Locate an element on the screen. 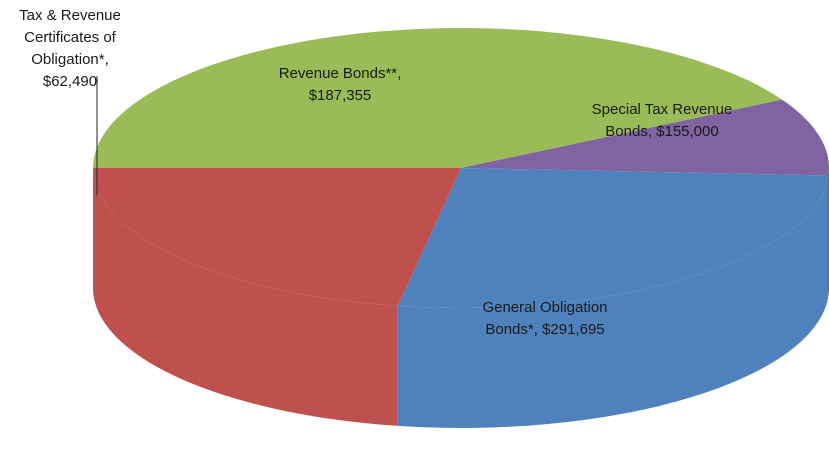 Image resolution: width=829 pixels, height=462 pixels. pie-slice-tax-revenue-certificates-of-obligation is located at coordinates (645, 137).